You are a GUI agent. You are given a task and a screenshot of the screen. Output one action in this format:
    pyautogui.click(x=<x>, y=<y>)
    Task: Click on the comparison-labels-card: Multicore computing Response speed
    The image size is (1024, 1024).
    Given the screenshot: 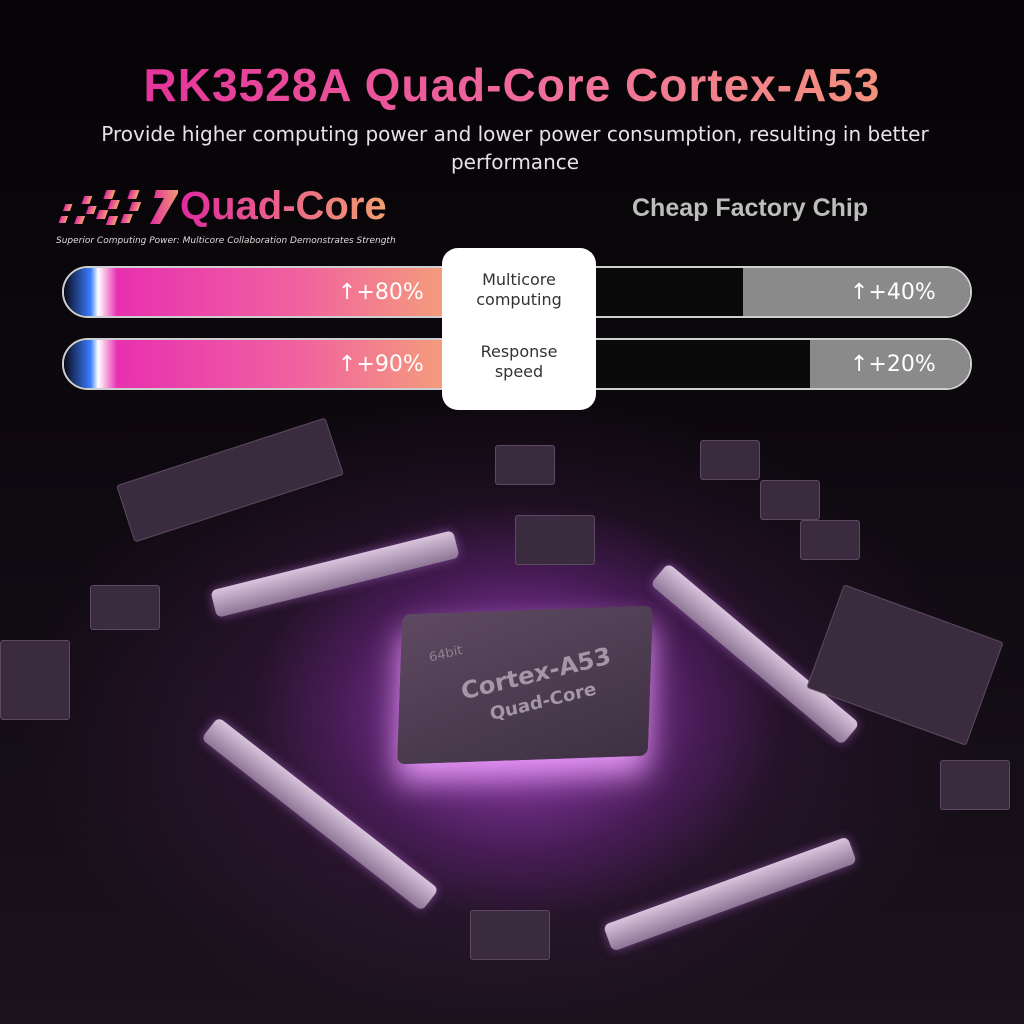 What is the action you would take?
    pyautogui.click(x=519, y=329)
    